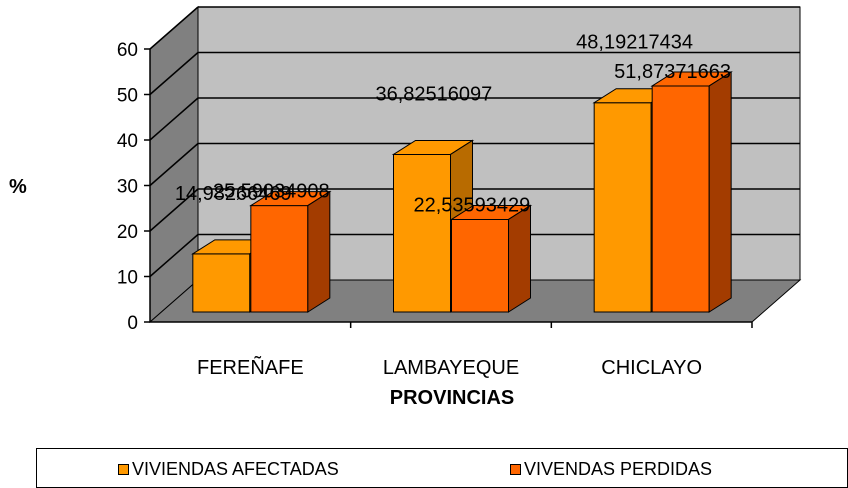  Describe the element at coordinates (233, 194) in the screenshot. I see `data-label: 14,98266469` at that location.